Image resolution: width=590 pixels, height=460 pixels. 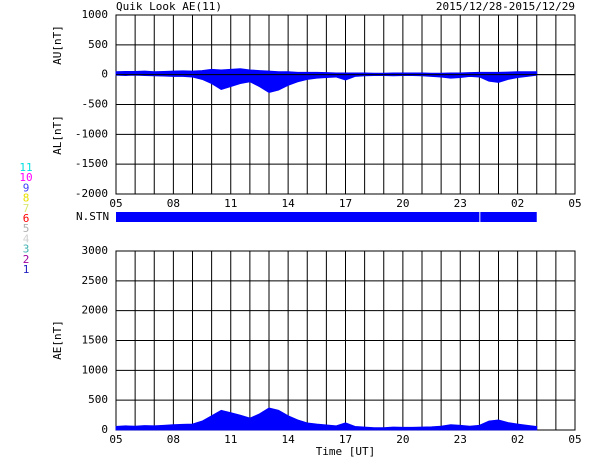 I want to click on y-tick-label: 1500, so click(x=95, y=340).